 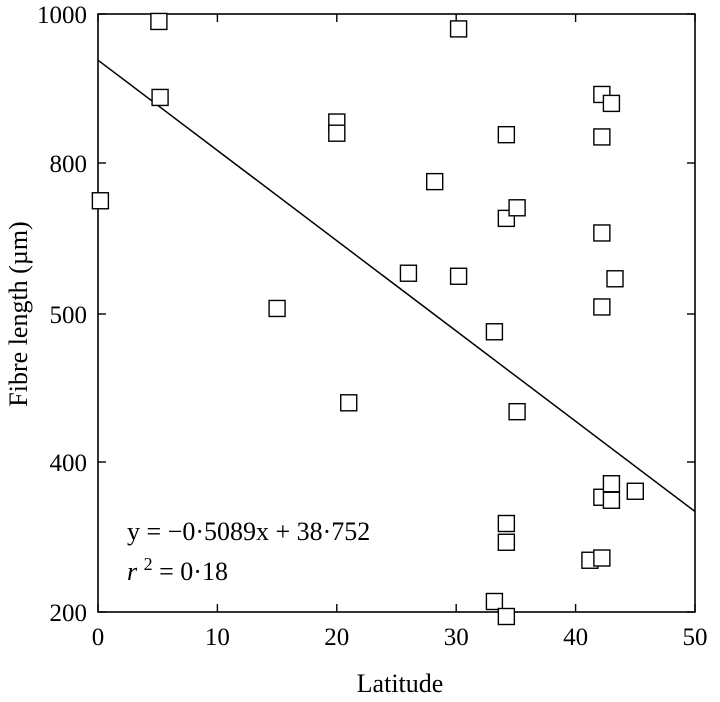 I want to click on y-axis-label: Fibre length (µm), so click(x=18, y=313).